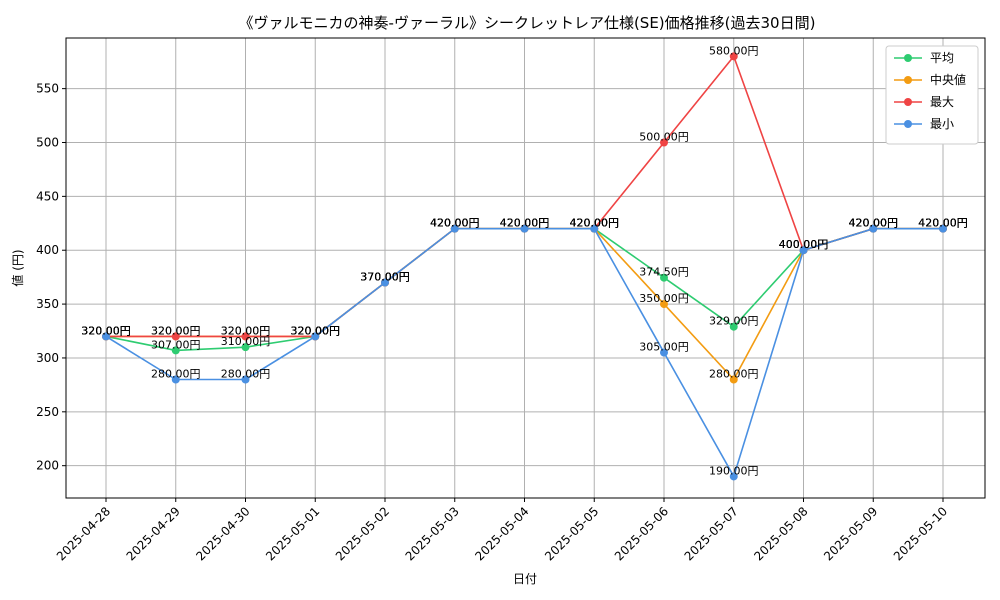 Image resolution: width=1000 pixels, height=600 pixels. Describe the element at coordinates (664, 298) in the screenshot. I see `data-label: 350.00円` at that location.